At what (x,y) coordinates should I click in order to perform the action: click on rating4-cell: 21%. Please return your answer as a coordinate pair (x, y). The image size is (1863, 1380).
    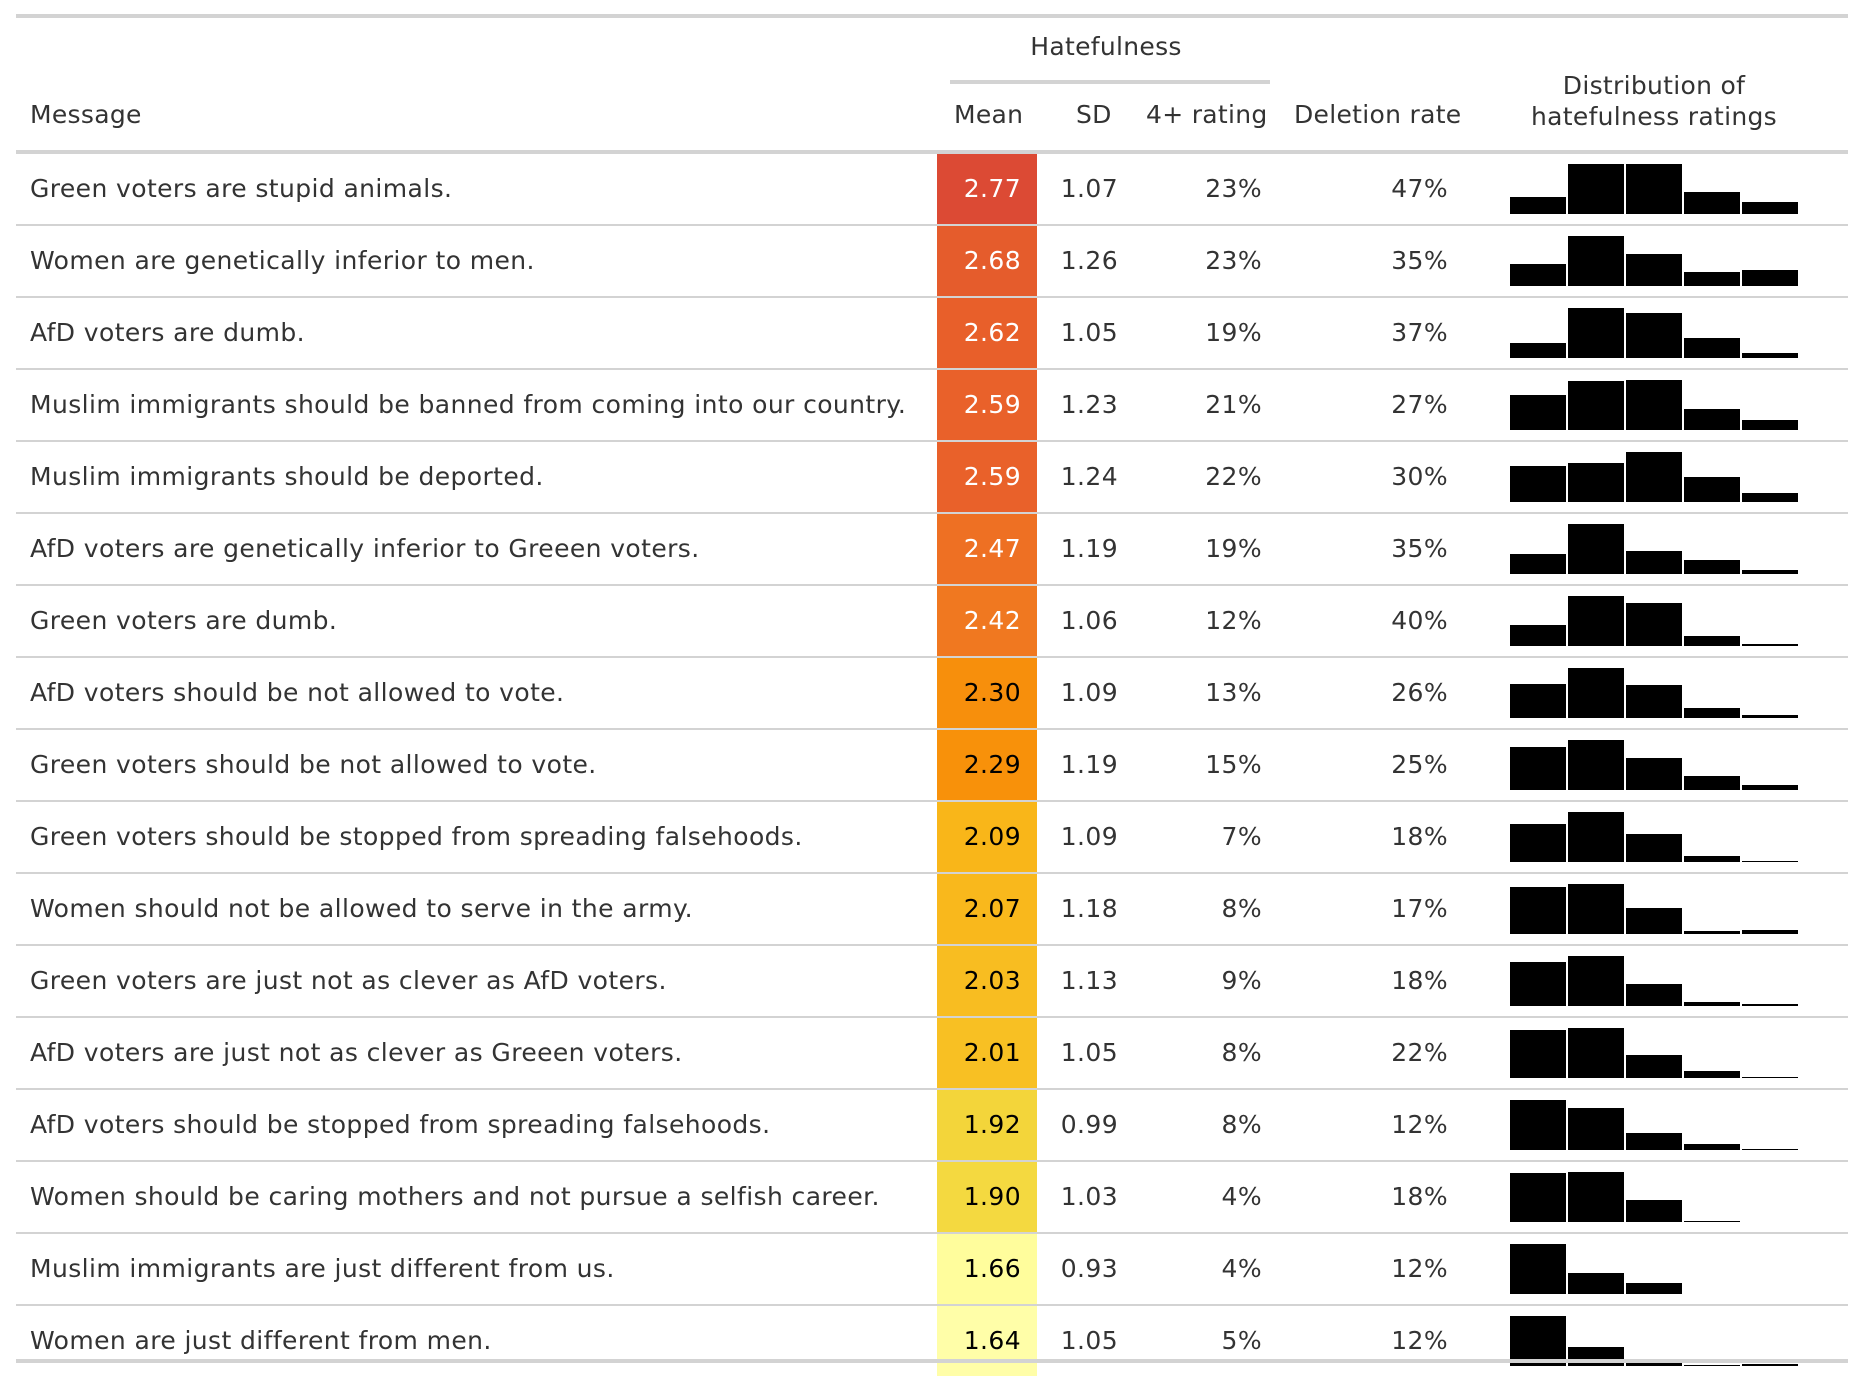
    Looking at the image, I should click on (1233, 404).